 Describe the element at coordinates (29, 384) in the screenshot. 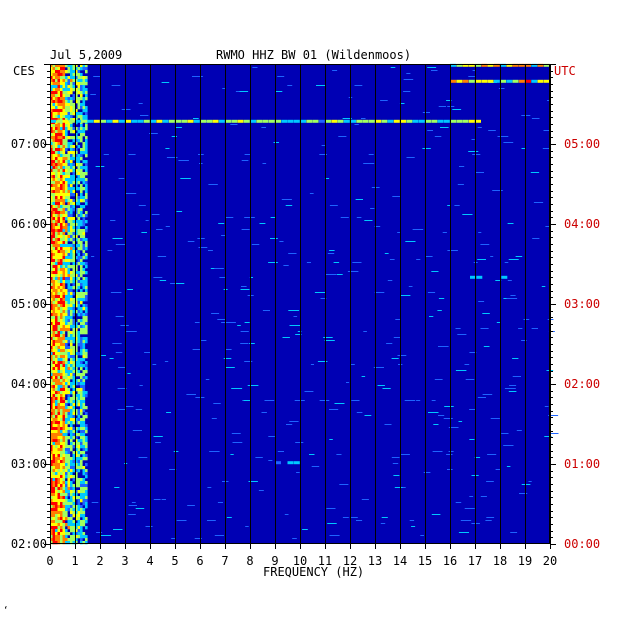

I see `y-tick-label-left: 04:00` at that location.